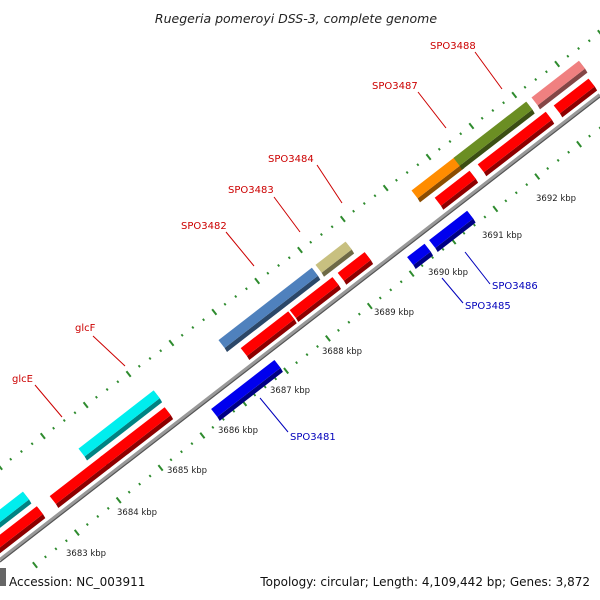  I want to click on cds-SPO3486-face, so click(451, 229).